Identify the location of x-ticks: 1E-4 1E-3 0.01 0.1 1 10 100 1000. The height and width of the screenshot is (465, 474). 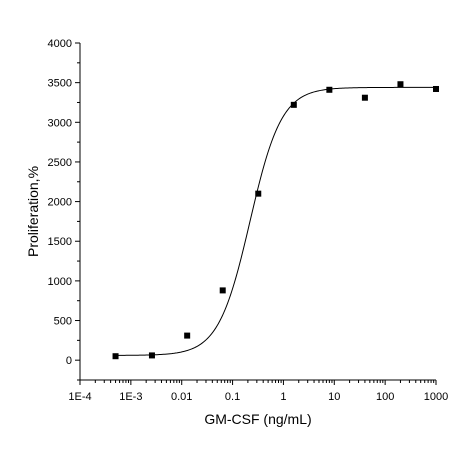
(258, 391).